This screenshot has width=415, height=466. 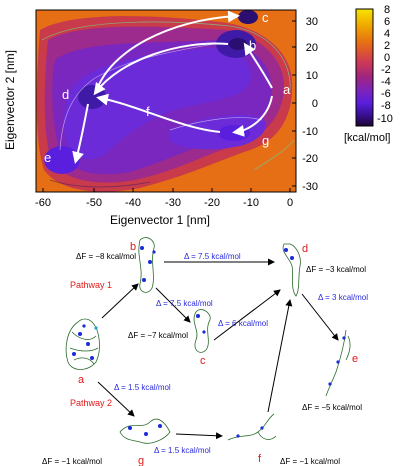 What do you see at coordinates (305, 249) in the screenshot?
I see `conformation-label-d: d` at bounding box center [305, 249].